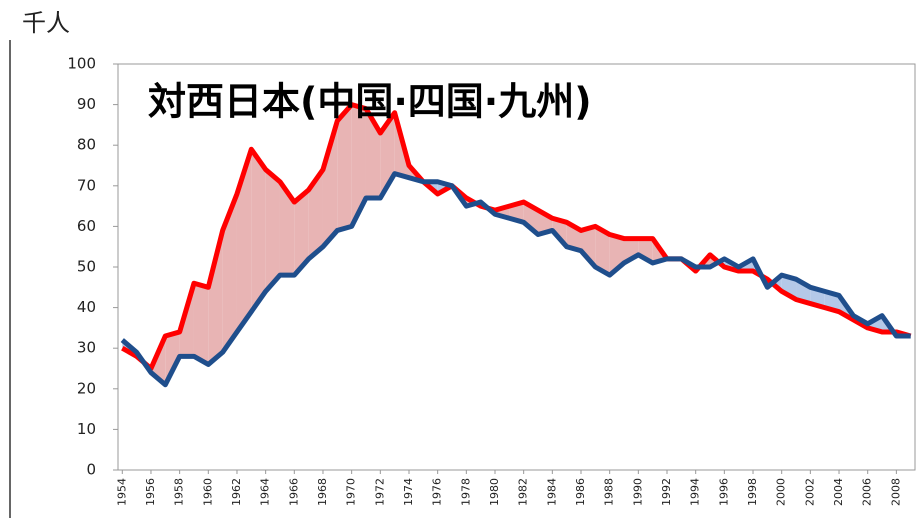  I want to click on x-tick-label xt: 1994, so click(695, 492).